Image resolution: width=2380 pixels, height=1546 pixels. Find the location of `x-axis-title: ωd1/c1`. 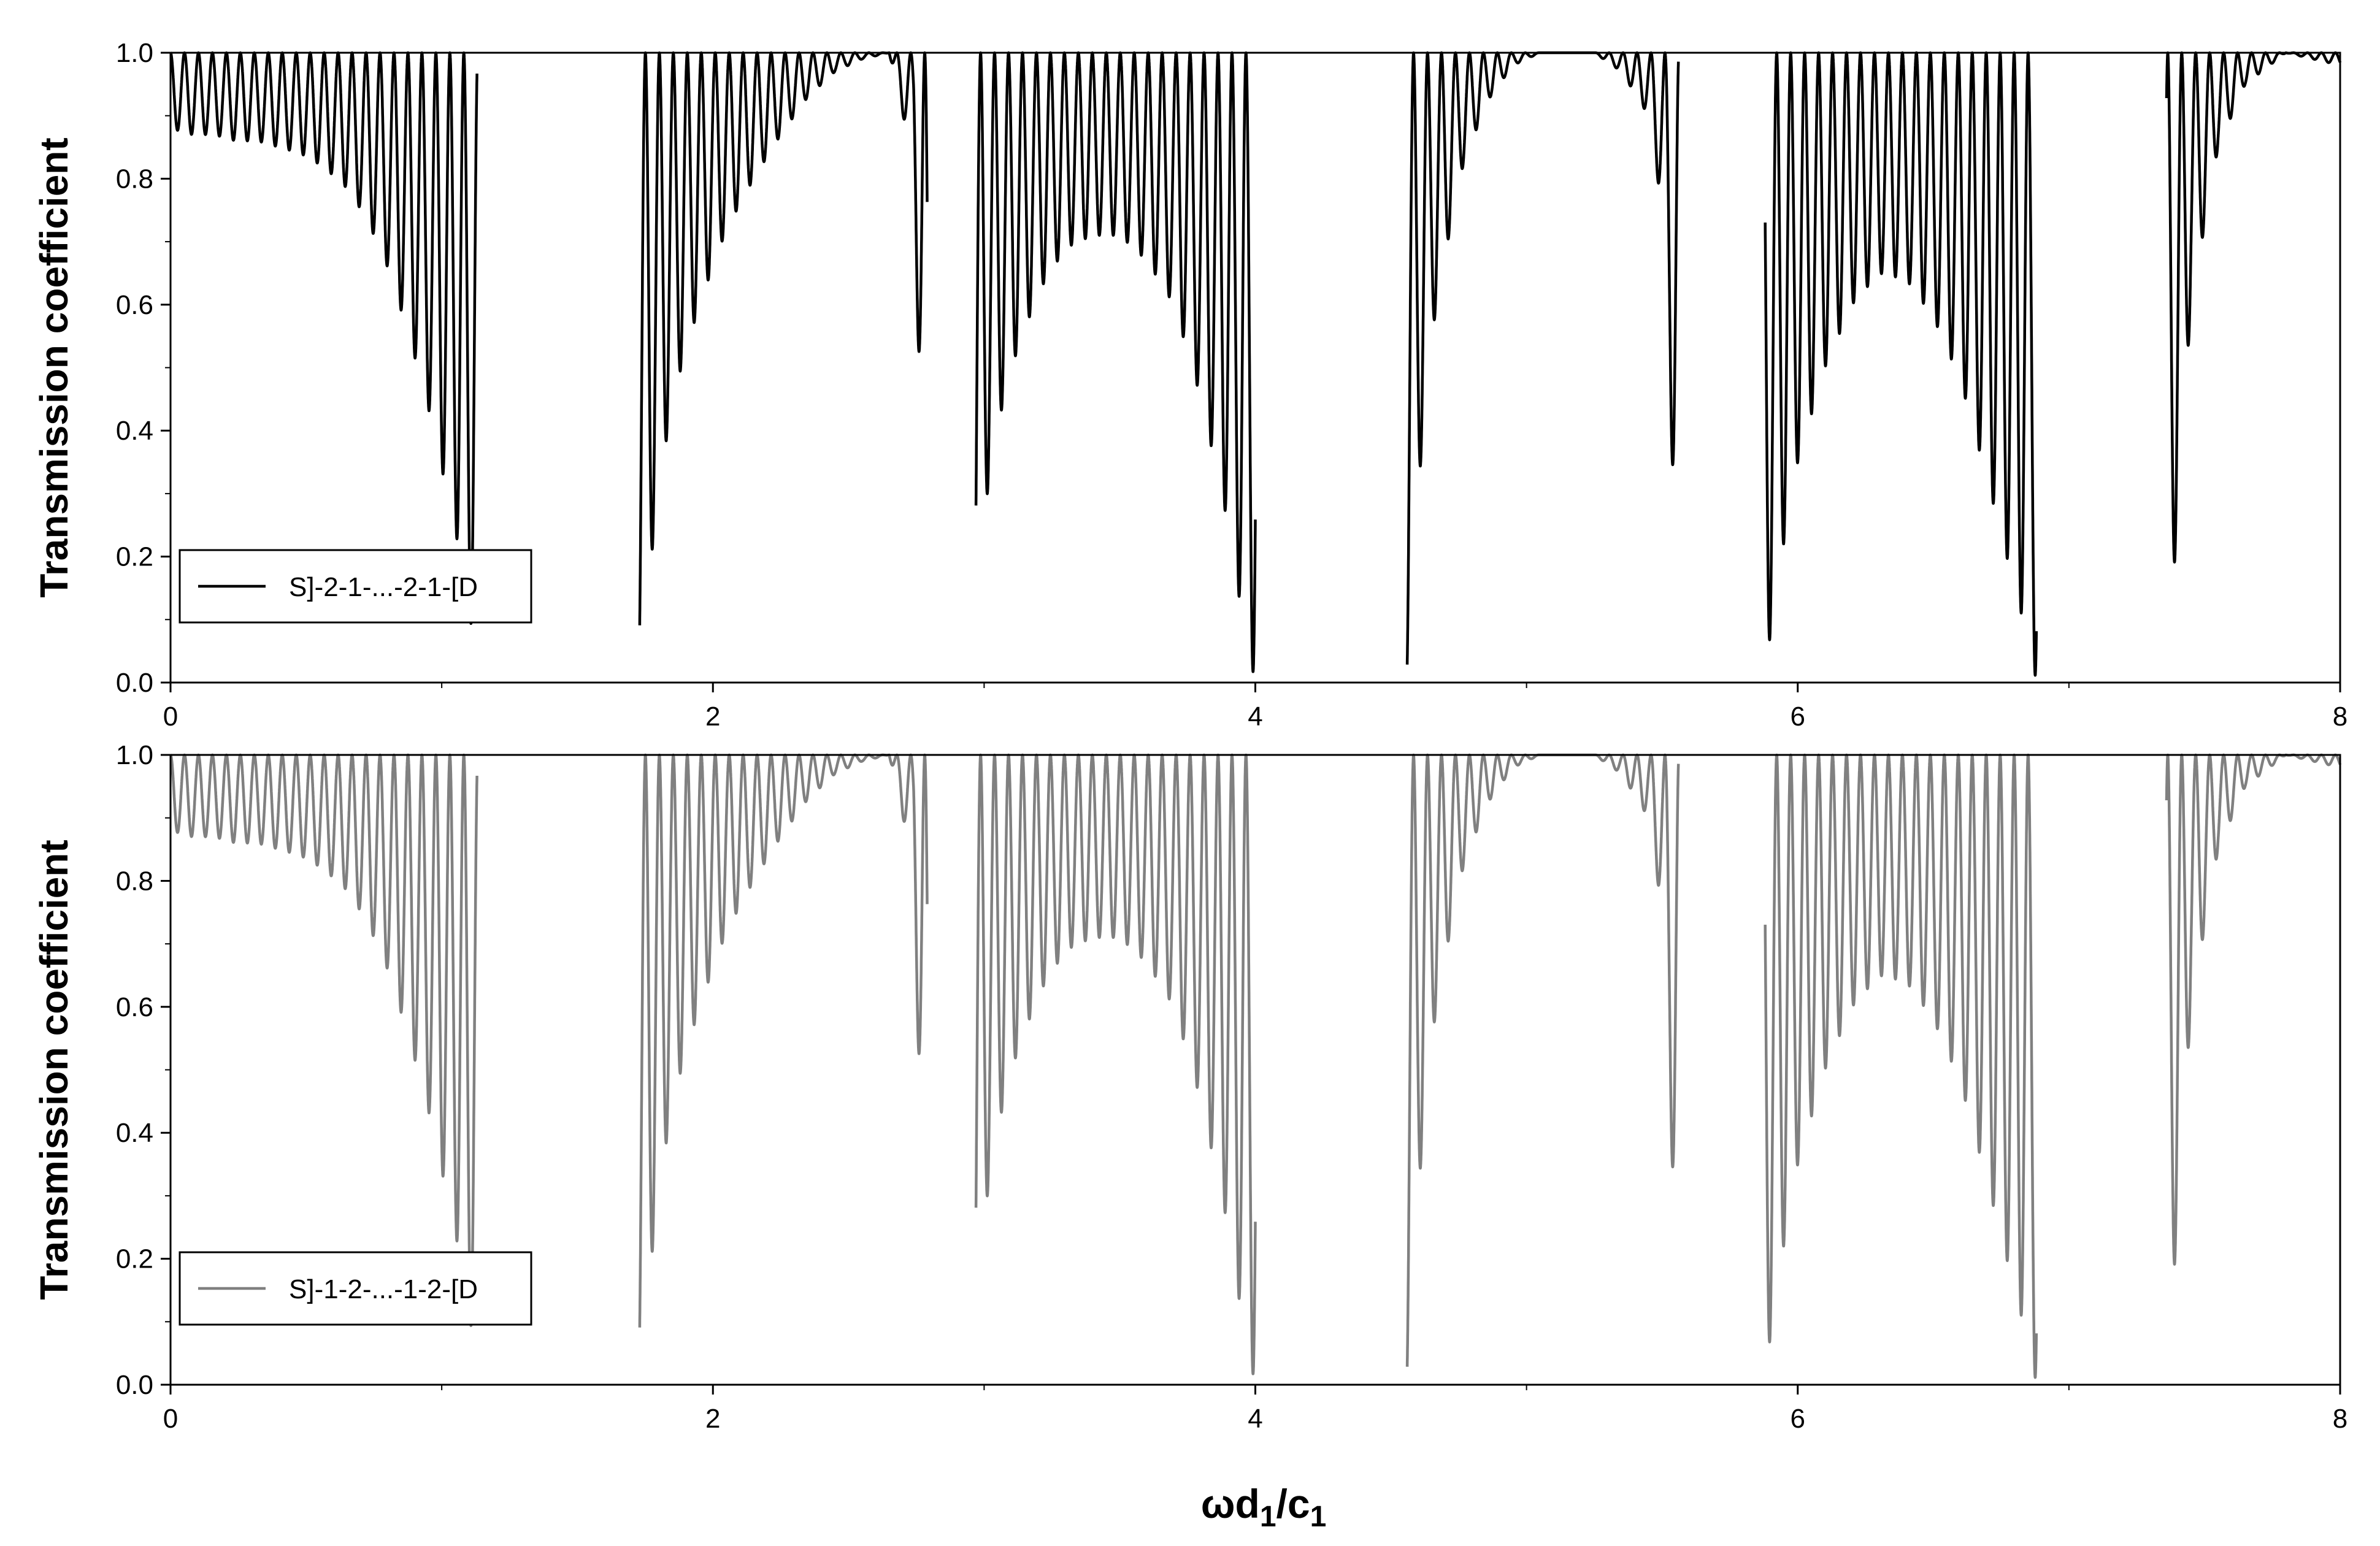

x-axis-title: ωd1/c1 is located at coordinates (1264, 1507).